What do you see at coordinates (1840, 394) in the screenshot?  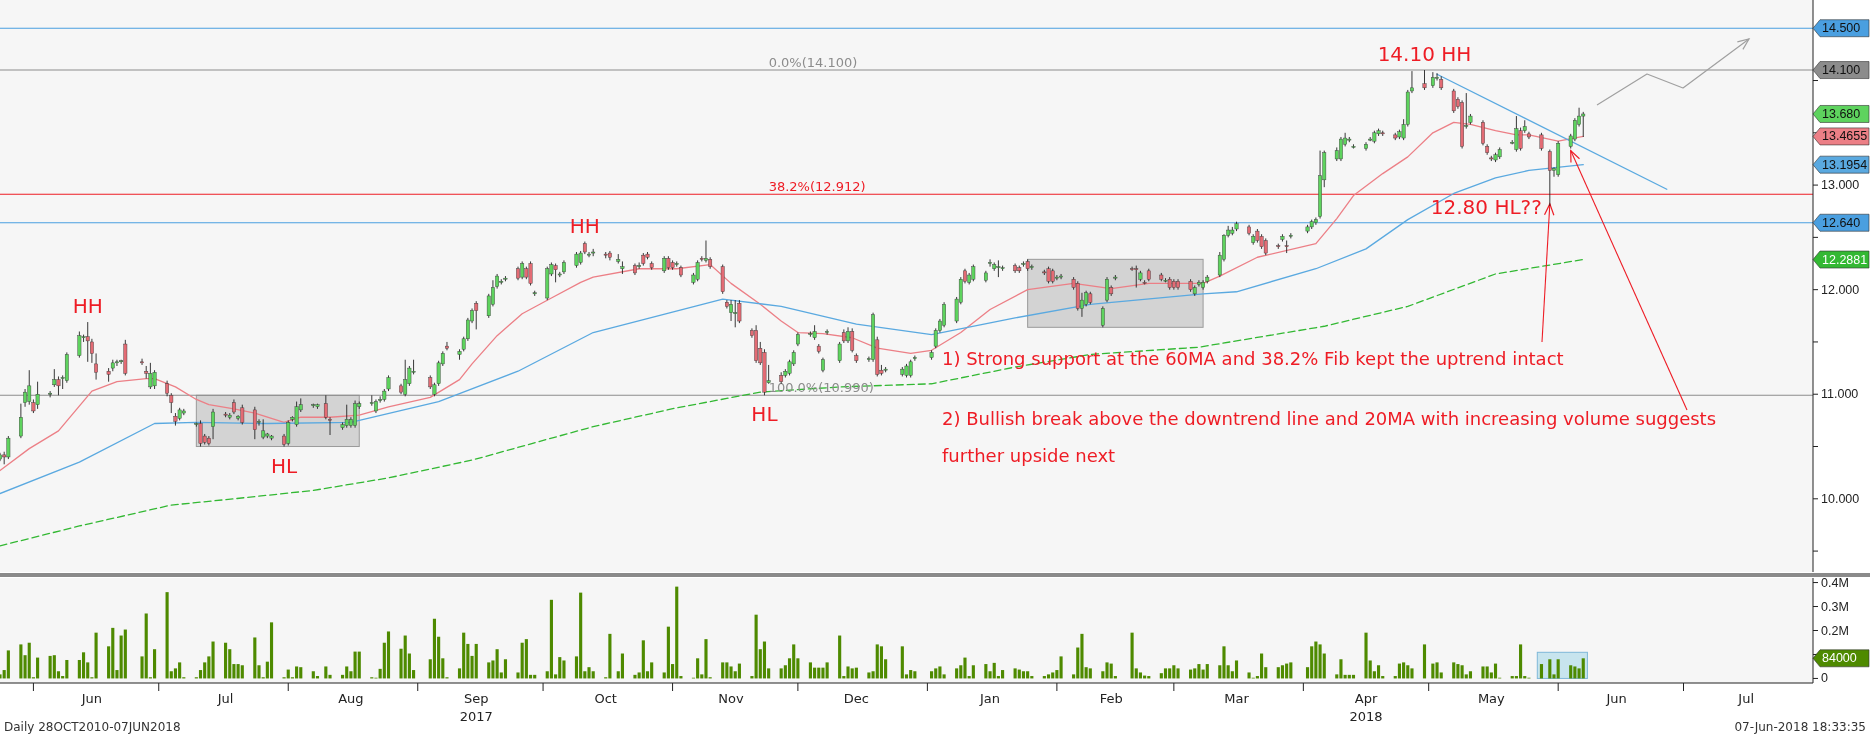 I see `y-tick-label: 11.000` at bounding box center [1840, 394].